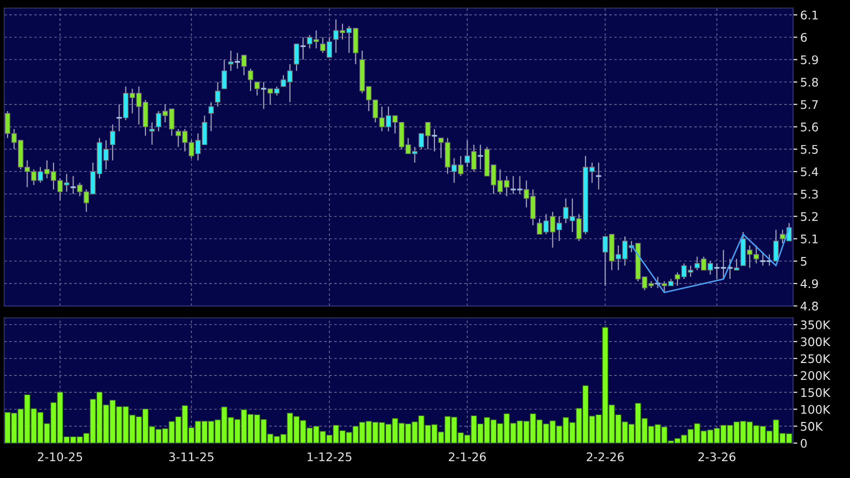 The height and width of the screenshot is (478, 850). Describe the element at coordinates (809, 127) in the screenshot. I see `y-tick-label: 5.6` at that location.